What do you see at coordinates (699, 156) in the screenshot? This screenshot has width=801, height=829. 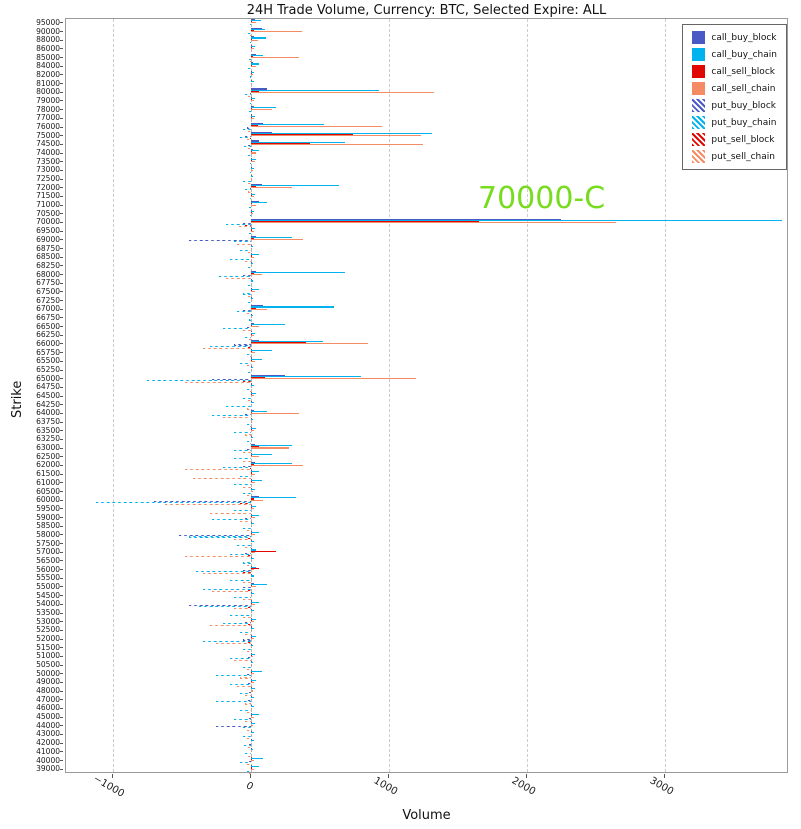 I see `legend-swatch-put_sell_chain` at bounding box center [699, 156].